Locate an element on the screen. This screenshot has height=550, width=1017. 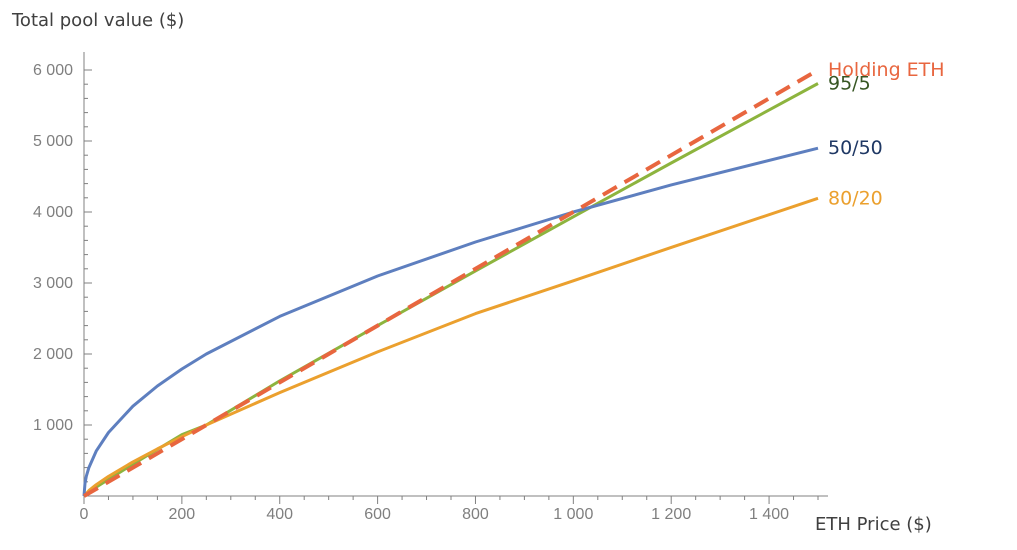
x-tick-label: 800 is located at coordinates (475, 514).